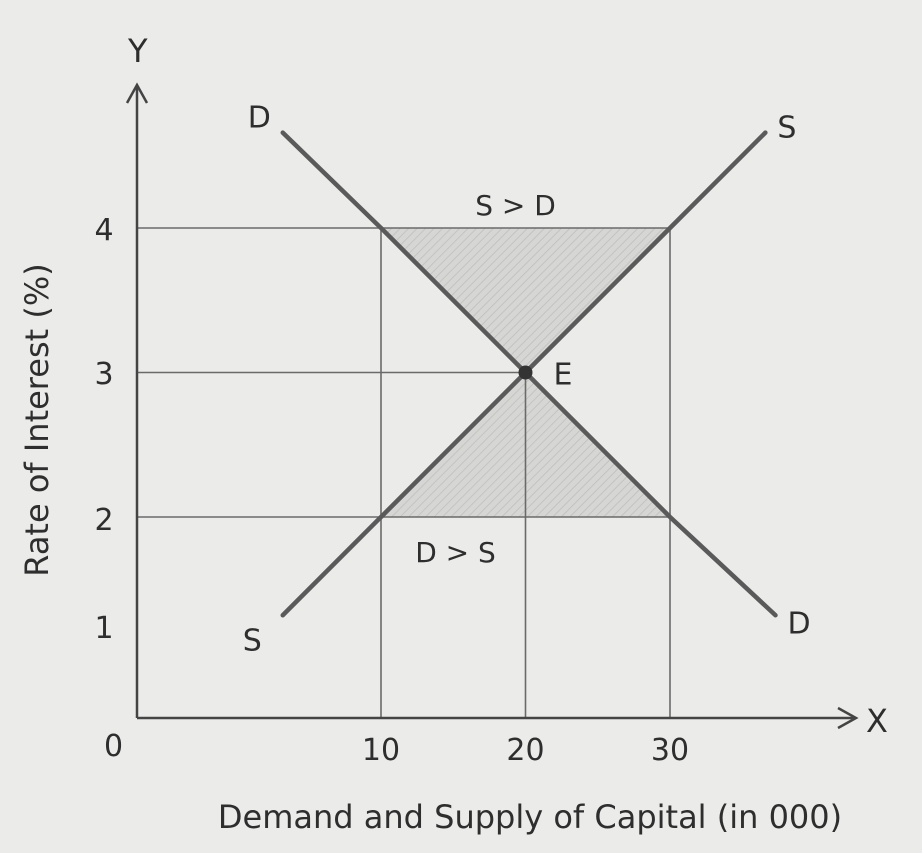 This screenshot has width=922, height=853. Describe the element at coordinates (381, 750) in the screenshot. I see `x-tick-label: 10` at that location.